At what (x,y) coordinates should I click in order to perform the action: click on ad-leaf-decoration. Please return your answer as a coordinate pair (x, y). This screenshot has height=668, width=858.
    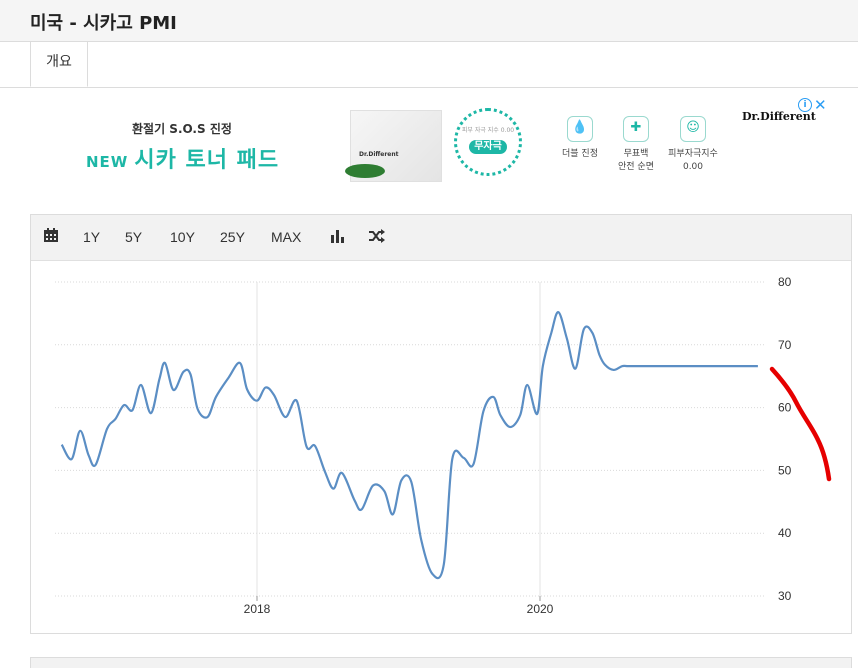
    Looking at the image, I should click on (365, 171).